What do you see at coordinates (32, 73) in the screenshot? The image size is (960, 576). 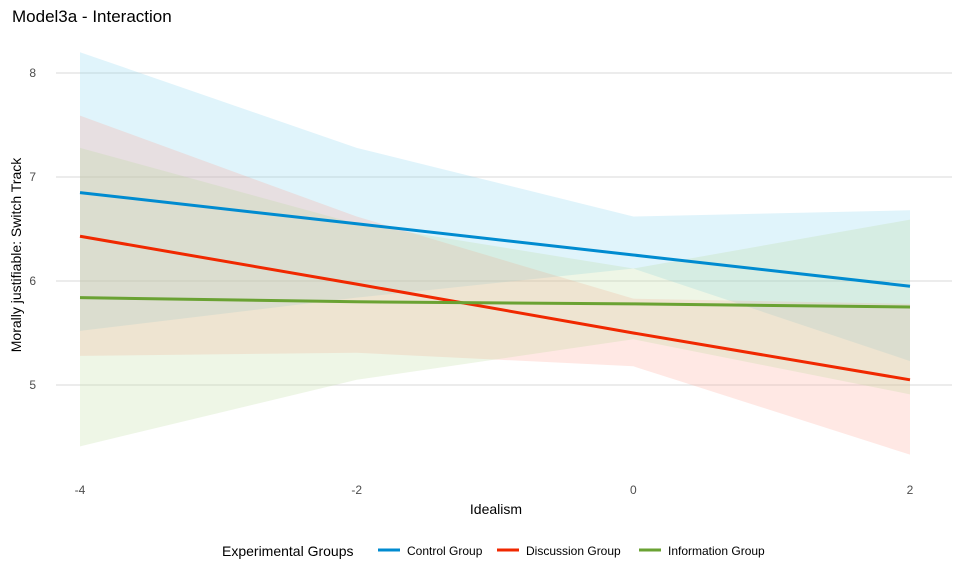 I see `y-tick-label: 8` at bounding box center [32, 73].